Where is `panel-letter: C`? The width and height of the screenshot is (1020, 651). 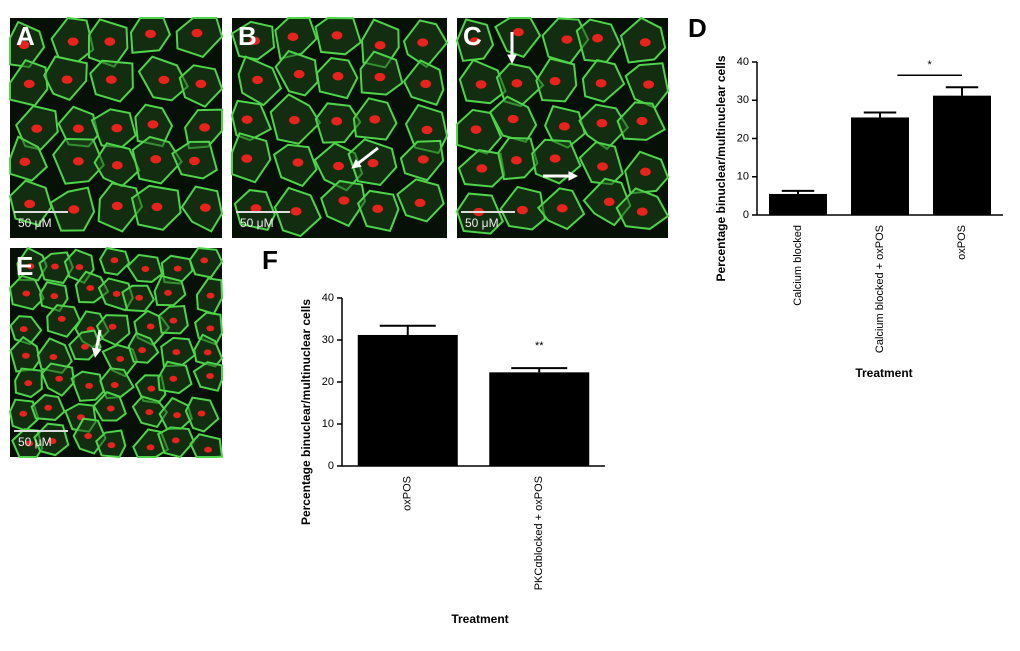
panel-letter: C is located at coordinates (472, 36).